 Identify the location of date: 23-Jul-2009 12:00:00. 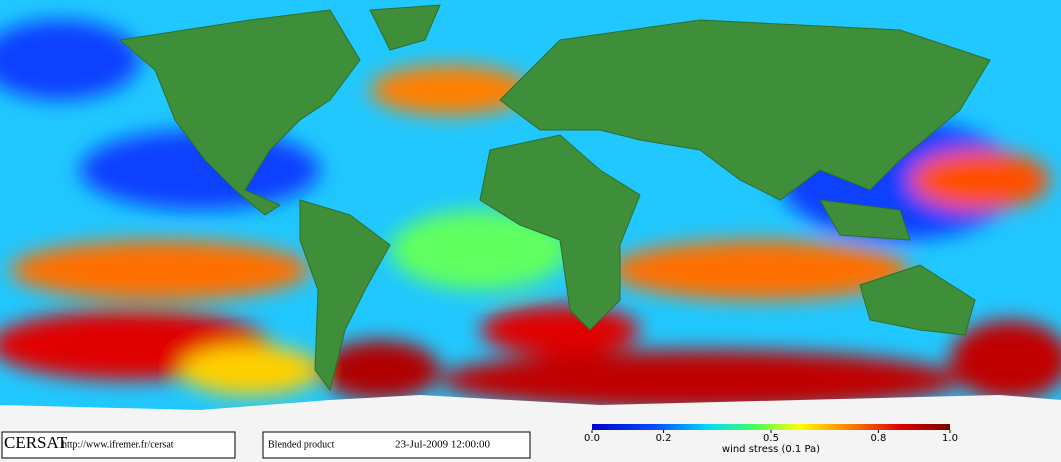
(443, 445).